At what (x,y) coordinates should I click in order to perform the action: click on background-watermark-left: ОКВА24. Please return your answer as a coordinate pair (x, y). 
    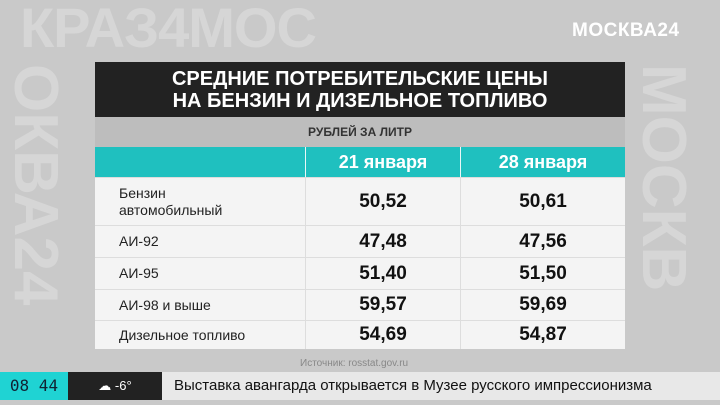
    Looking at the image, I should click on (47, 212).